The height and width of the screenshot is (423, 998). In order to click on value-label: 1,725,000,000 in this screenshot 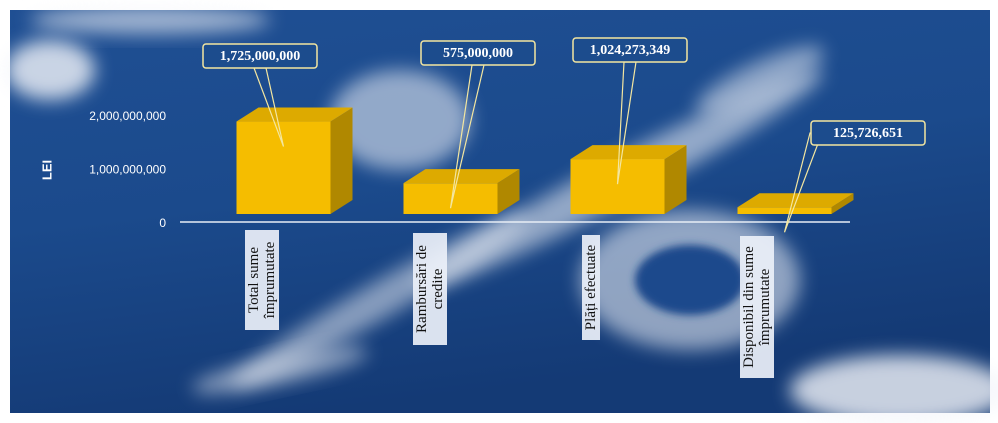, I will do `click(260, 56)`.